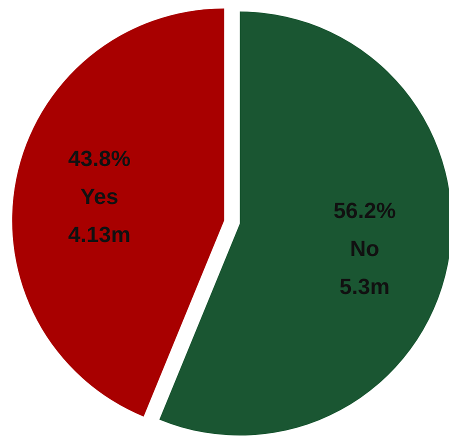 The width and height of the screenshot is (449, 438). I want to click on slice-label: Yes, so click(99, 196).